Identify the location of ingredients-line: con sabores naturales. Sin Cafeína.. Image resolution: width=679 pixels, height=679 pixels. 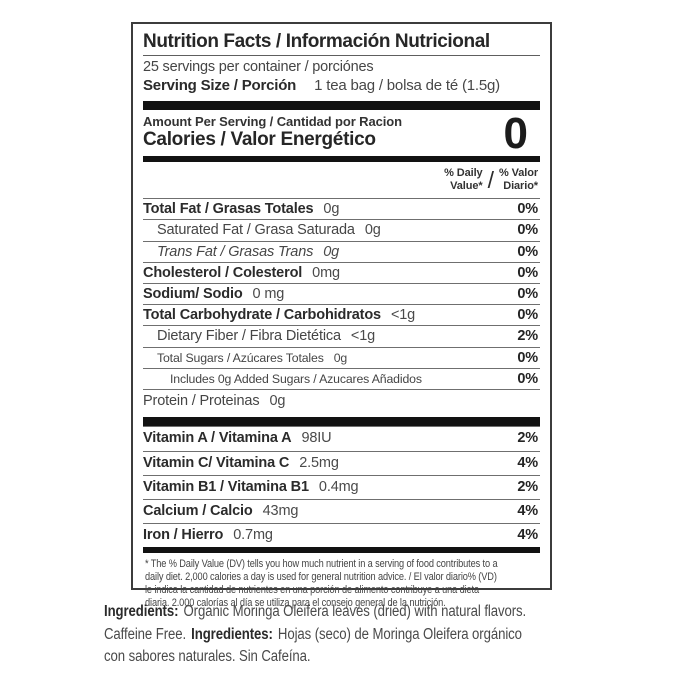
(207, 656).